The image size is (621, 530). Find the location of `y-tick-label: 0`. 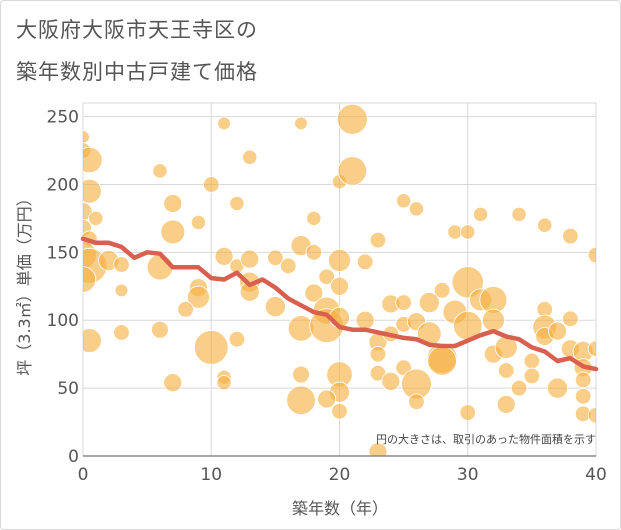

y-tick-label: 0 is located at coordinates (73, 457).